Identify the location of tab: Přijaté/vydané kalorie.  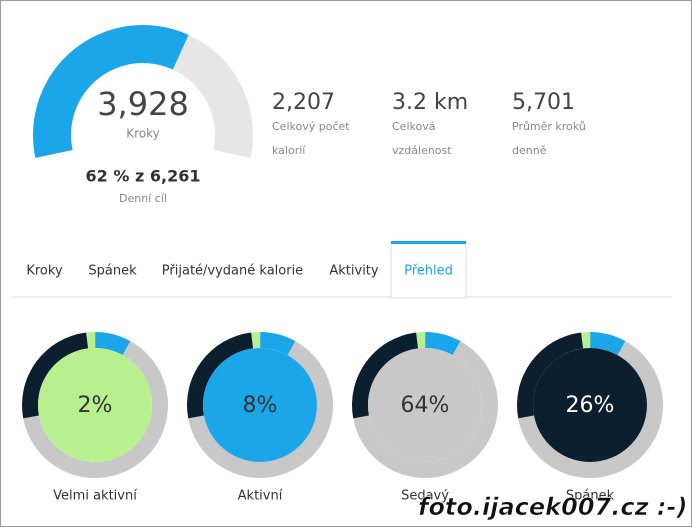
(232, 271).